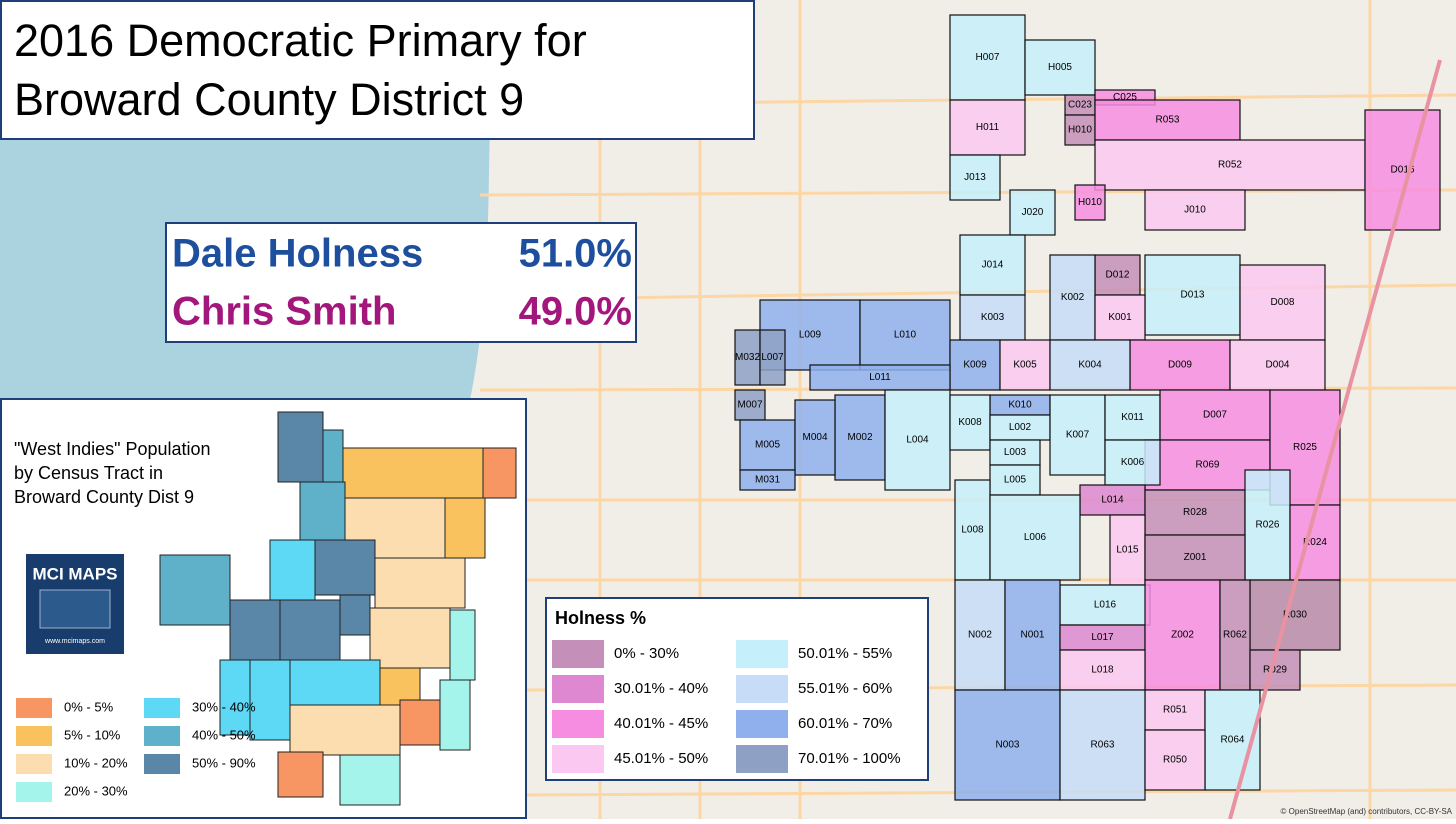 This screenshot has width=1456, height=824. I want to click on inset-legend-label: 50% - 90%, so click(224, 762).